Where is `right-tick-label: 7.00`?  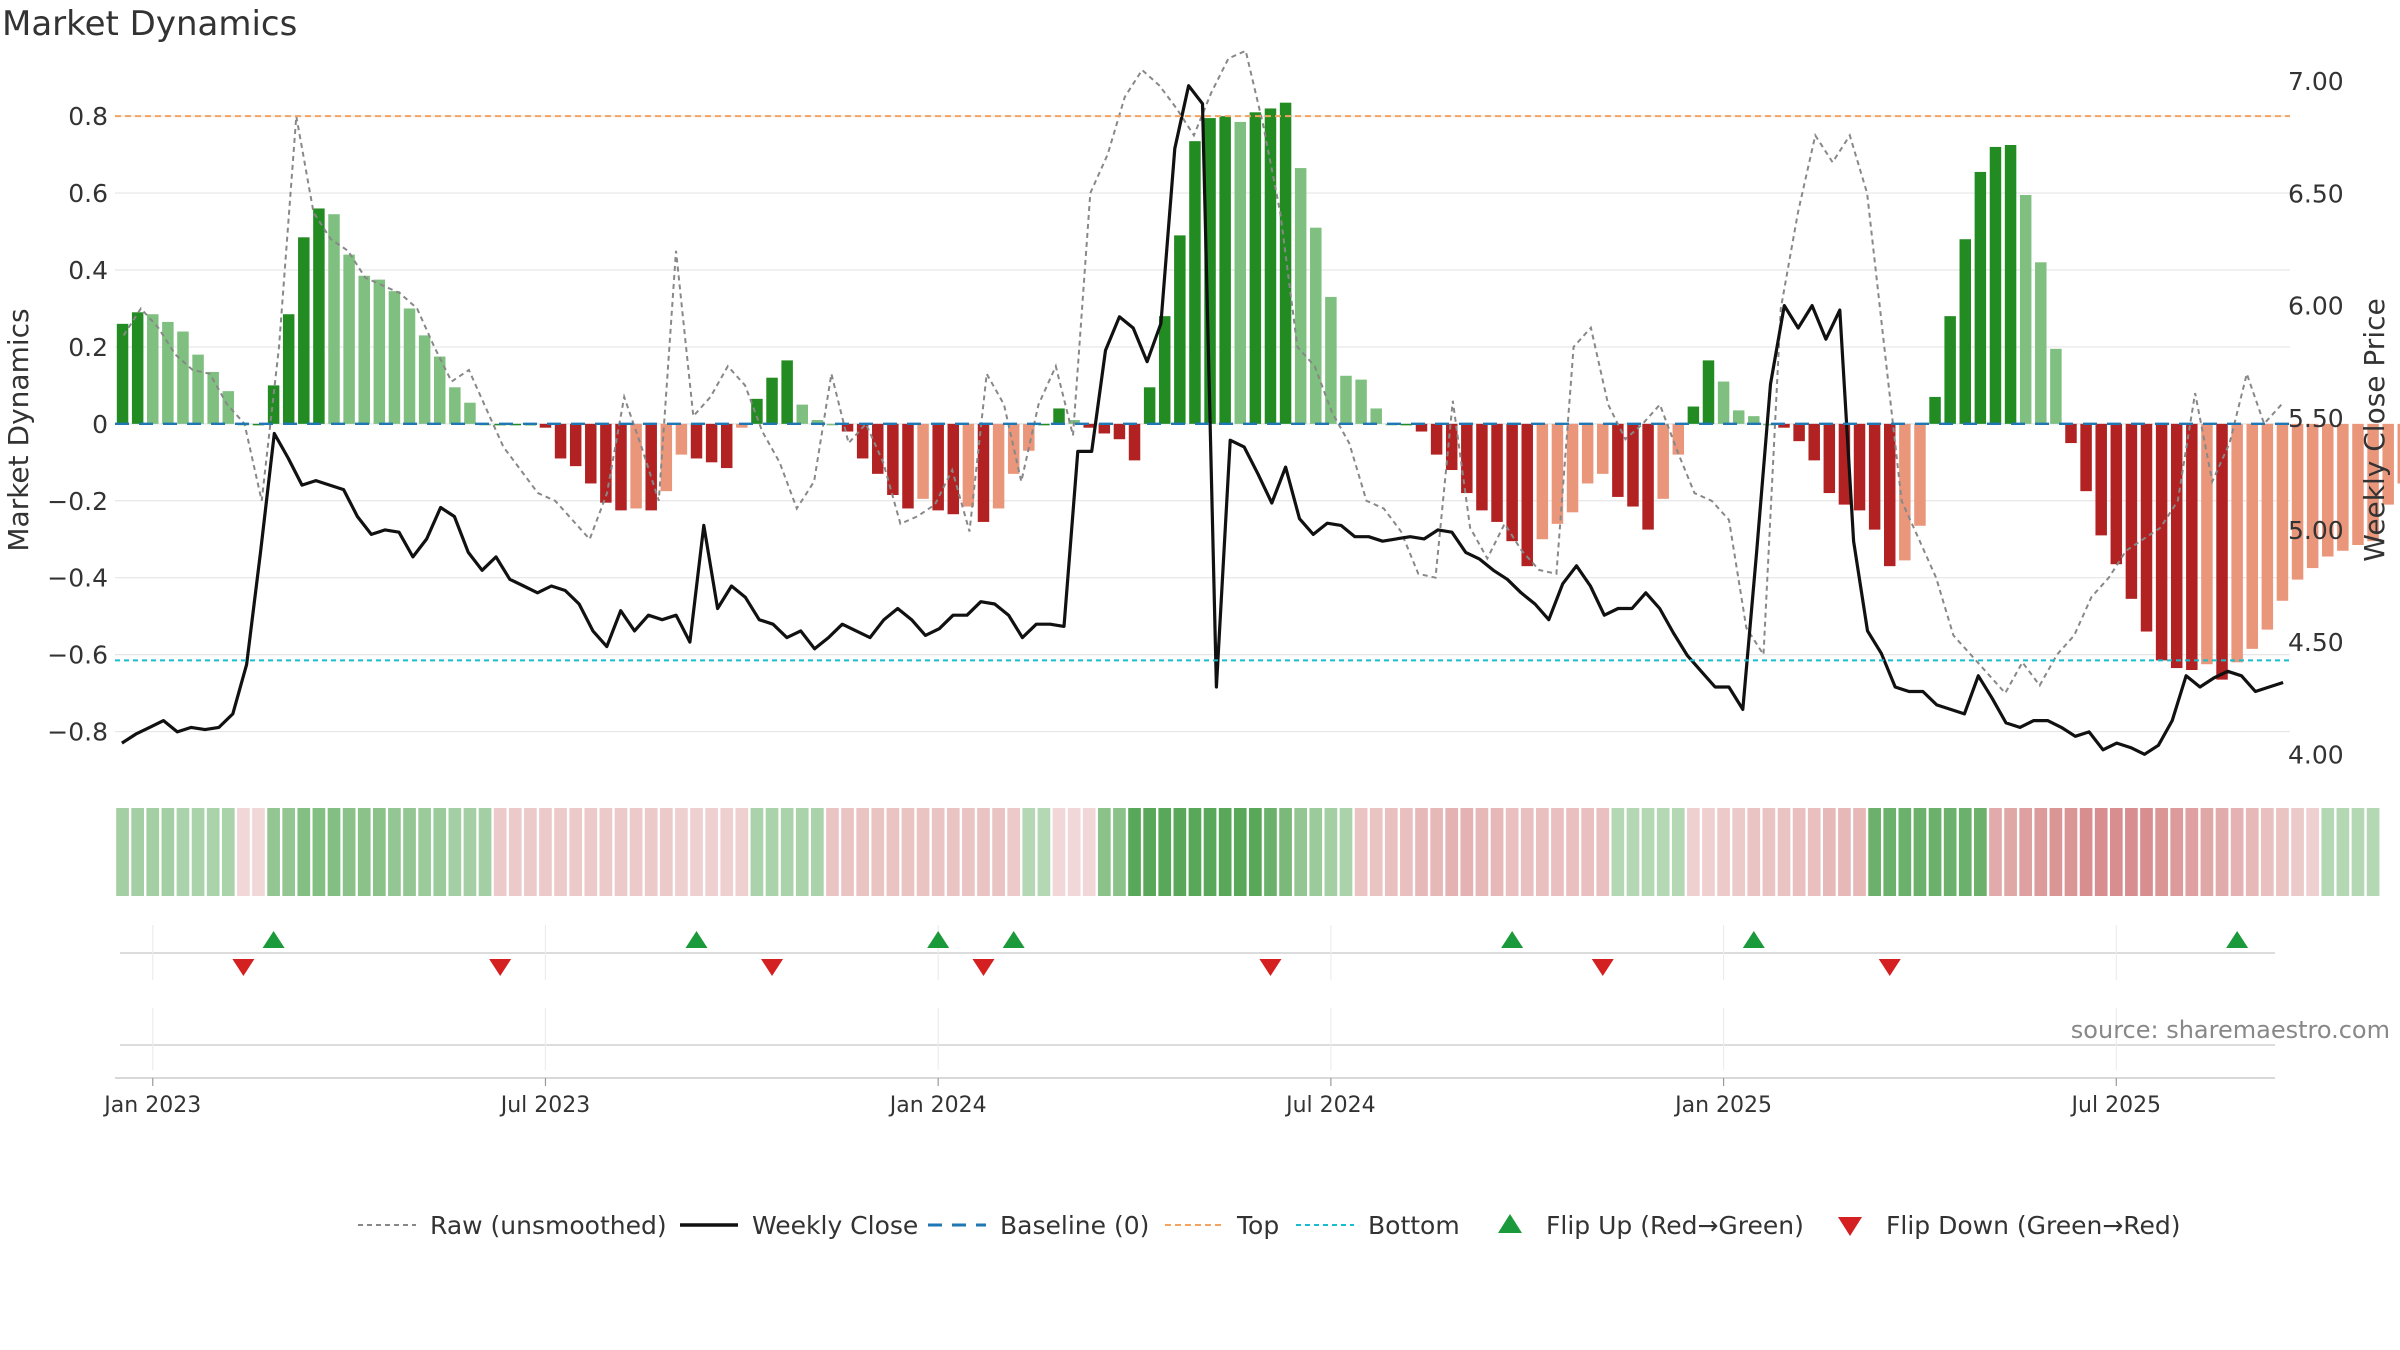
right-tick-label: 7.00 is located at coordinates (2316, 81).